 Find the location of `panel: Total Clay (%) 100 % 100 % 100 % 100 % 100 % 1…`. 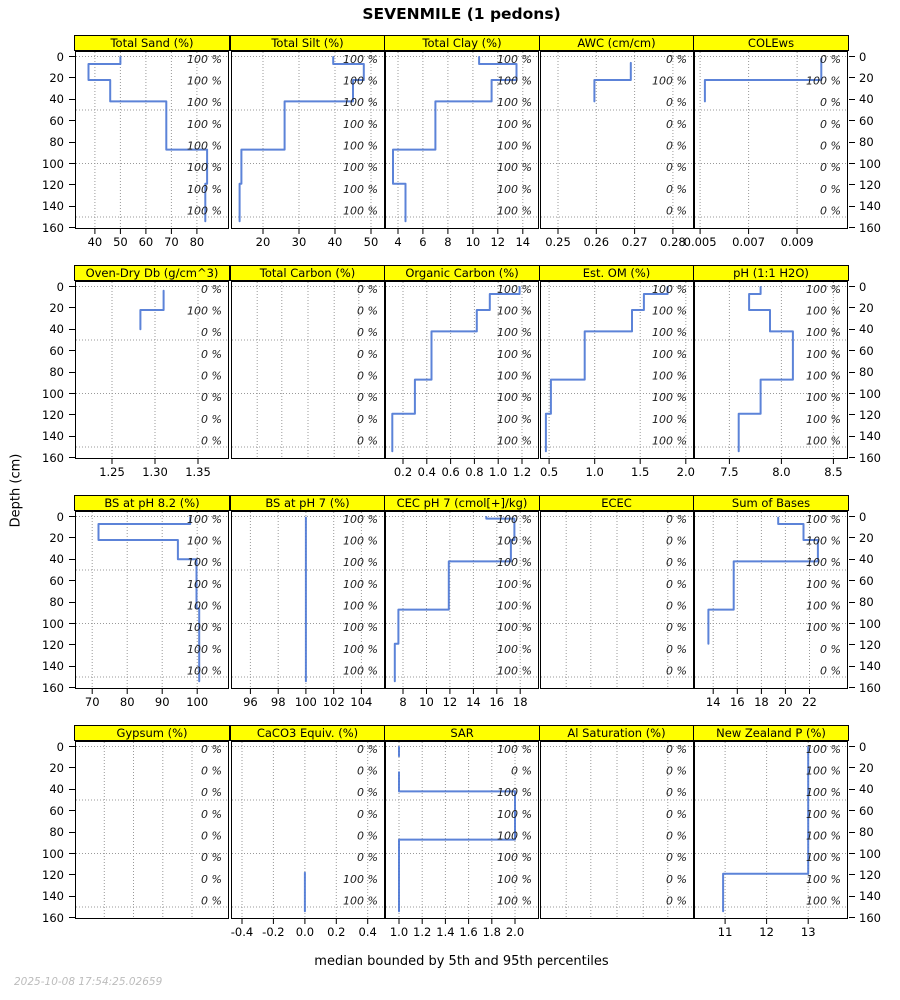

panel: Total Clay (%) 100 % 100 % 100 % 100 % 100 % 1… is located at coordinates (462, 144).